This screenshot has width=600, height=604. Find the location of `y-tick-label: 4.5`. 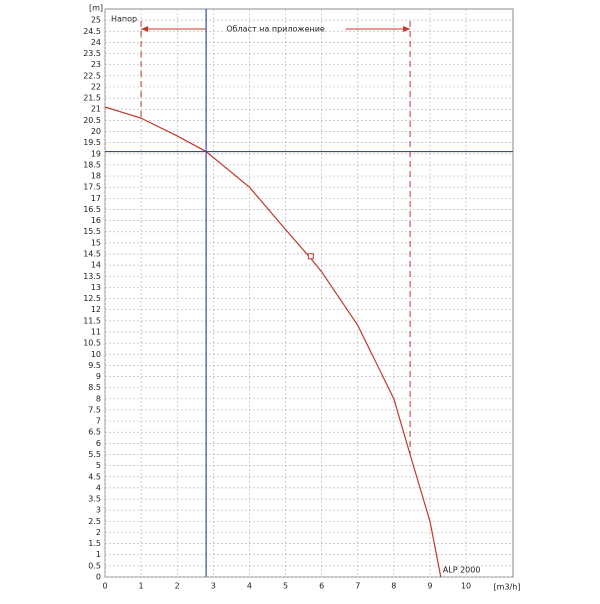

y-tick-label: 4.5 is located at coordinates (94, 476).